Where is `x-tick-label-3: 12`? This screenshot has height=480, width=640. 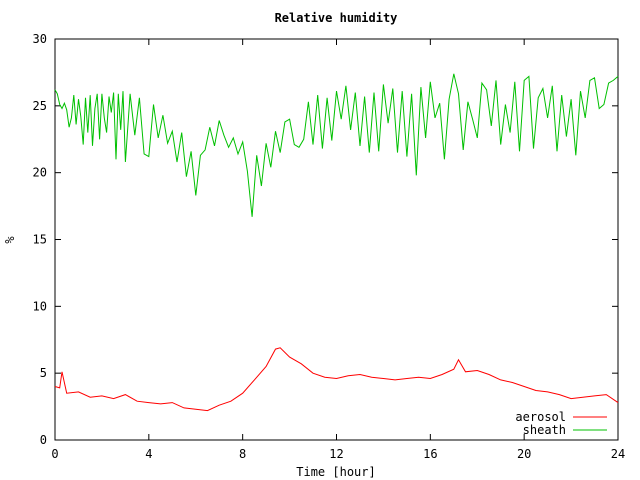 x-tick-label-3: 12 is located at coordinates (336, 454).